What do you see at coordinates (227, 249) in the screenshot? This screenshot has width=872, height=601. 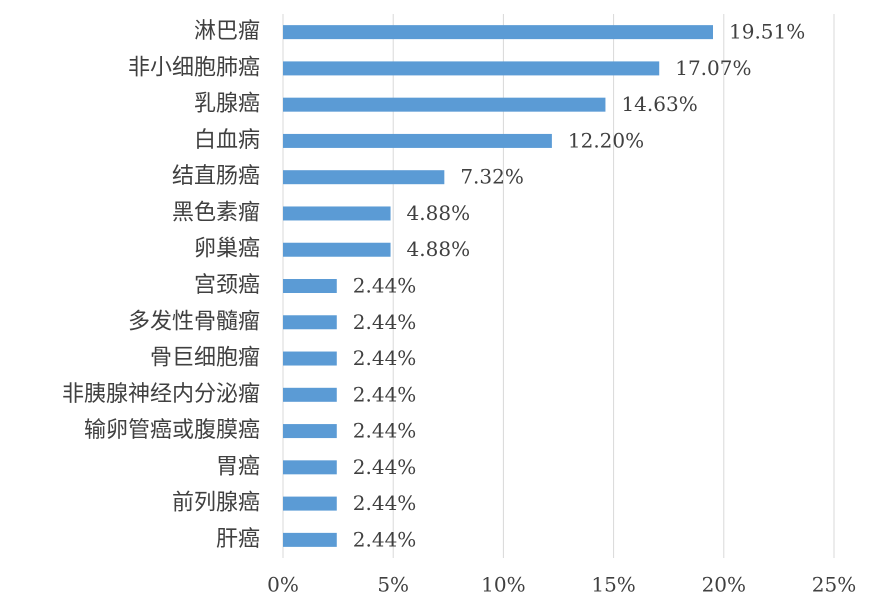 I see `y-tick-label: 卵巢癌` at bounding box center [227, 249].